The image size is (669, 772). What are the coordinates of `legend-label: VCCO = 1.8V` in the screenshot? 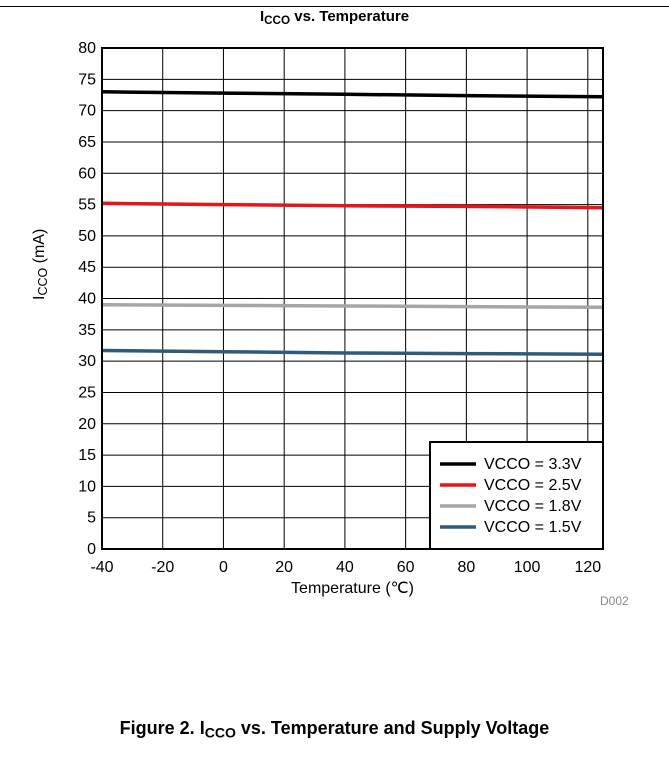 It's located at (533, 506).